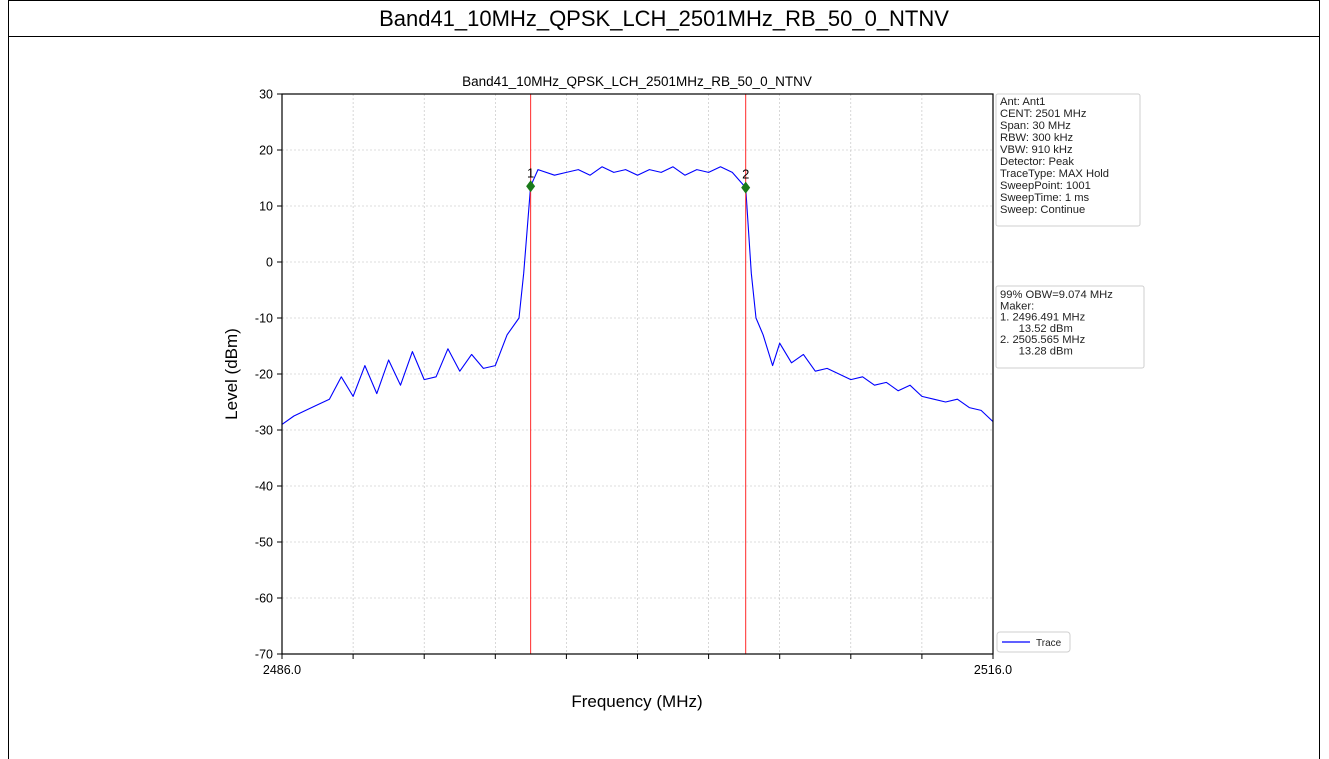  I want to click on legend-trace-label: Trace, so click(1049, 643).